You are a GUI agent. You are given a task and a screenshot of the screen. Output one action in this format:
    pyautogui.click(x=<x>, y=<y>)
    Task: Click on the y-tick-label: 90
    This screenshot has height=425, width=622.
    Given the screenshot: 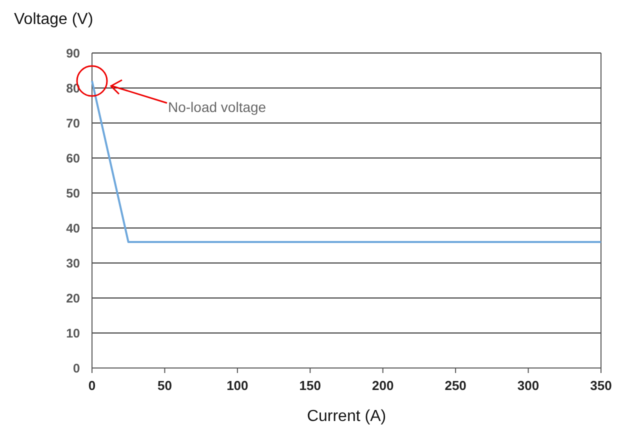 What is the action you would take?
    pyautogui.click(x=73, y=53)
    